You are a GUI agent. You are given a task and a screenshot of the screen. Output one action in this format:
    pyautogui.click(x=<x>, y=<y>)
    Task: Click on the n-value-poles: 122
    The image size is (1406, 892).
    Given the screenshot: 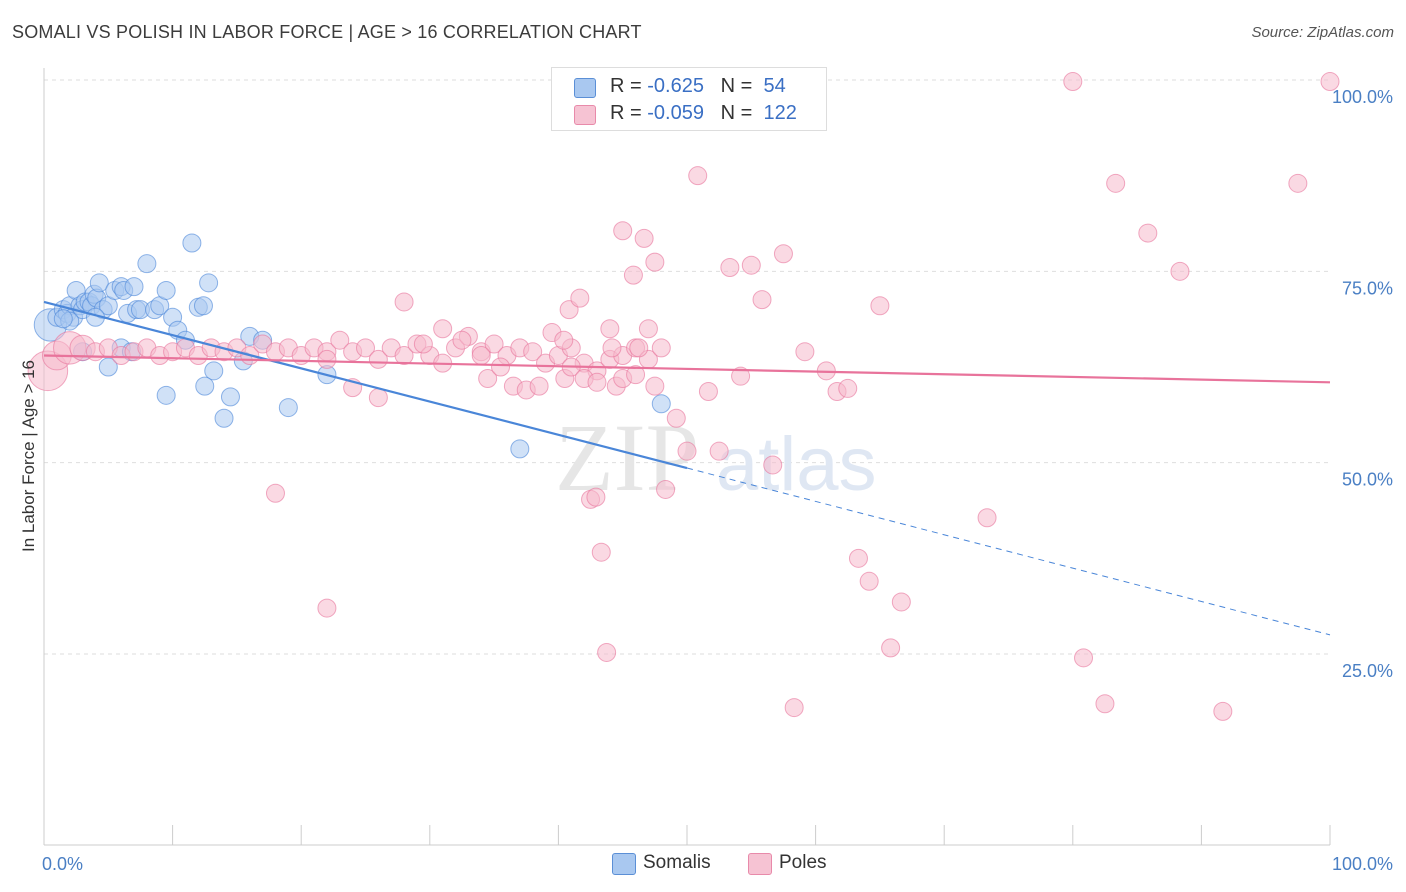 What is the action you would take?
    pyautogui.click(x=780, y=113)
    